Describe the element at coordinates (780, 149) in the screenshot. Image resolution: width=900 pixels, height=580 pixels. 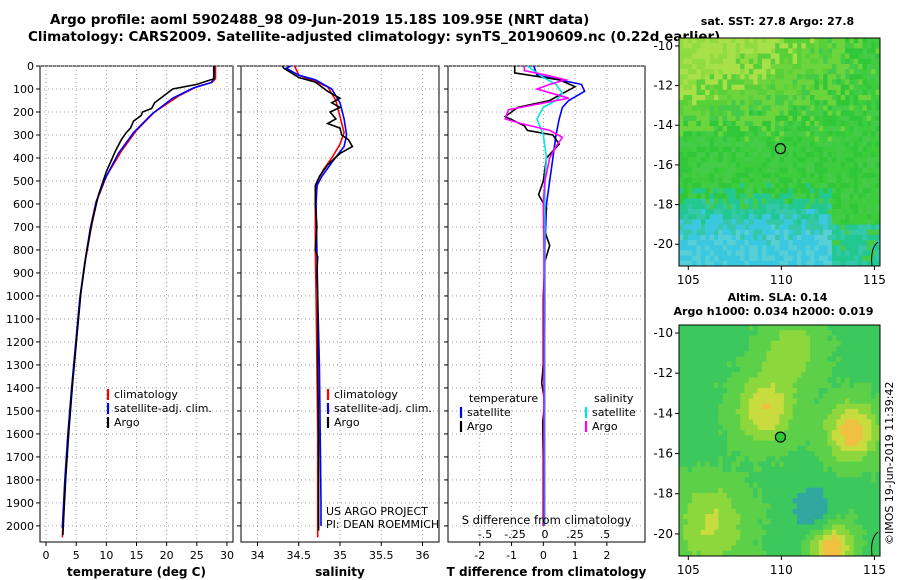
I see `sst-map-float-marker` at that location.